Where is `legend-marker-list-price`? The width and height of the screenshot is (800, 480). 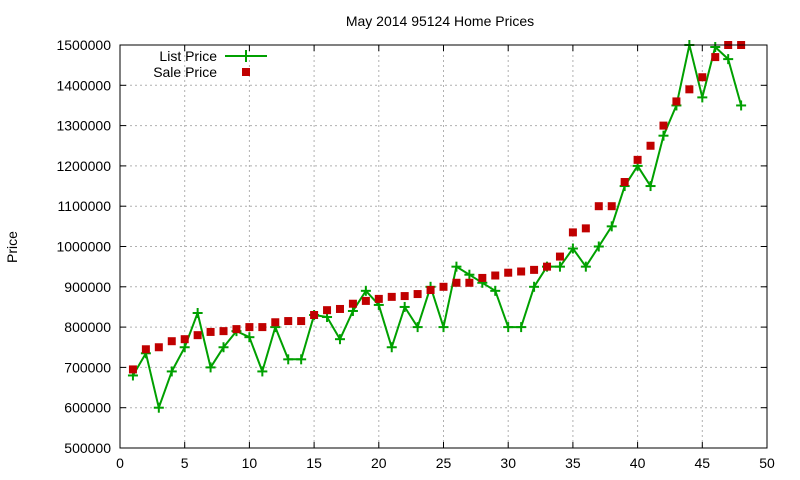
legend-marker-list-price is located at coordinates (246, 56).